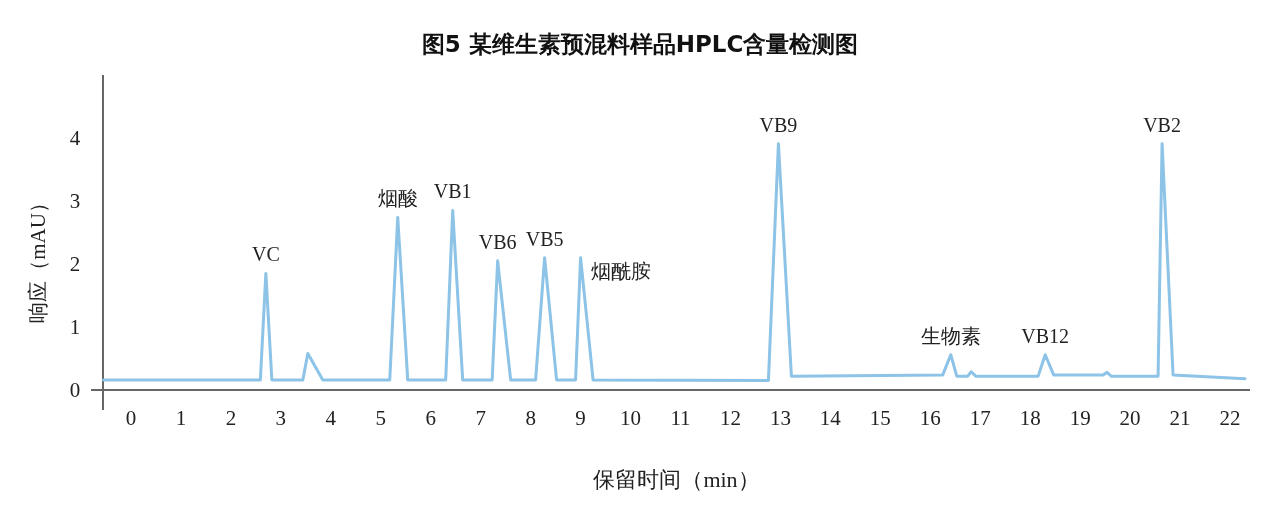 The width and height of the screenshot is (1280, 518). Describe the element at coordinates (580, 418) in the screenshot. I see `x-tick-label: 9` at that location.